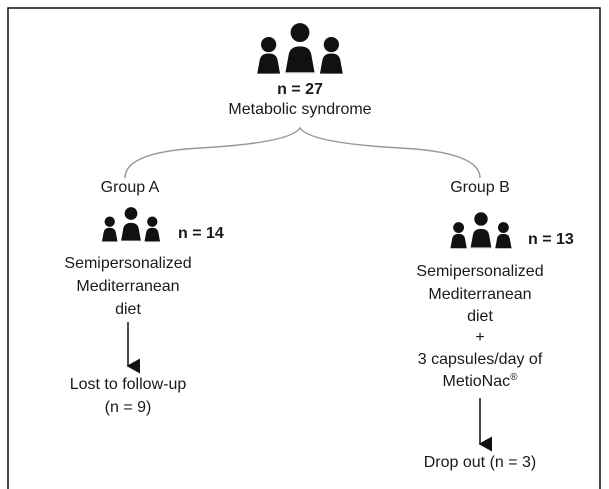 The image size is (609, 489). Describe the element at coordinates (514, 377) in the screenshot. I see `product-mark: ®` at that location.